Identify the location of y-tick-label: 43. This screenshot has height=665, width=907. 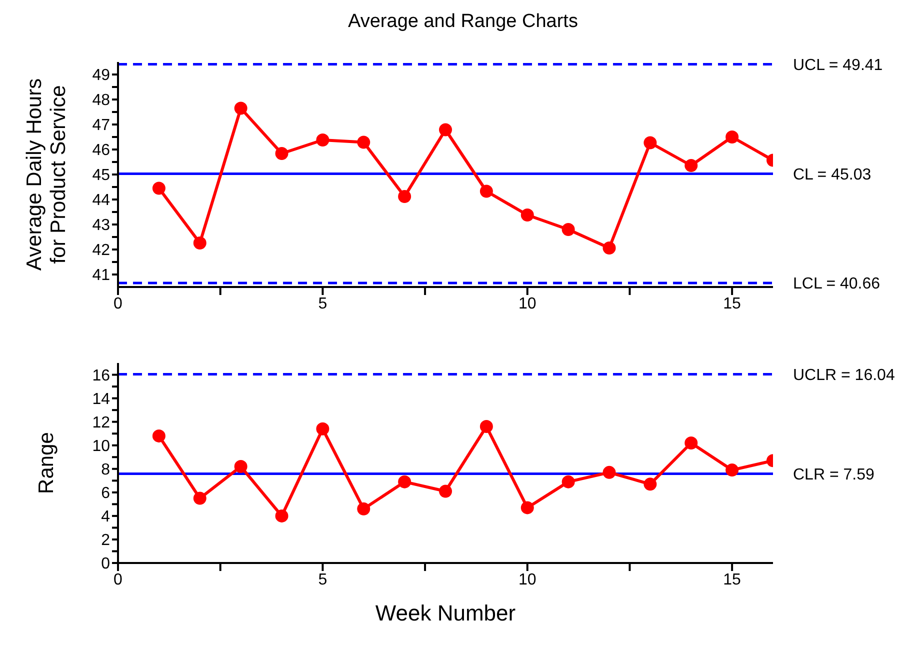
(101, 225).